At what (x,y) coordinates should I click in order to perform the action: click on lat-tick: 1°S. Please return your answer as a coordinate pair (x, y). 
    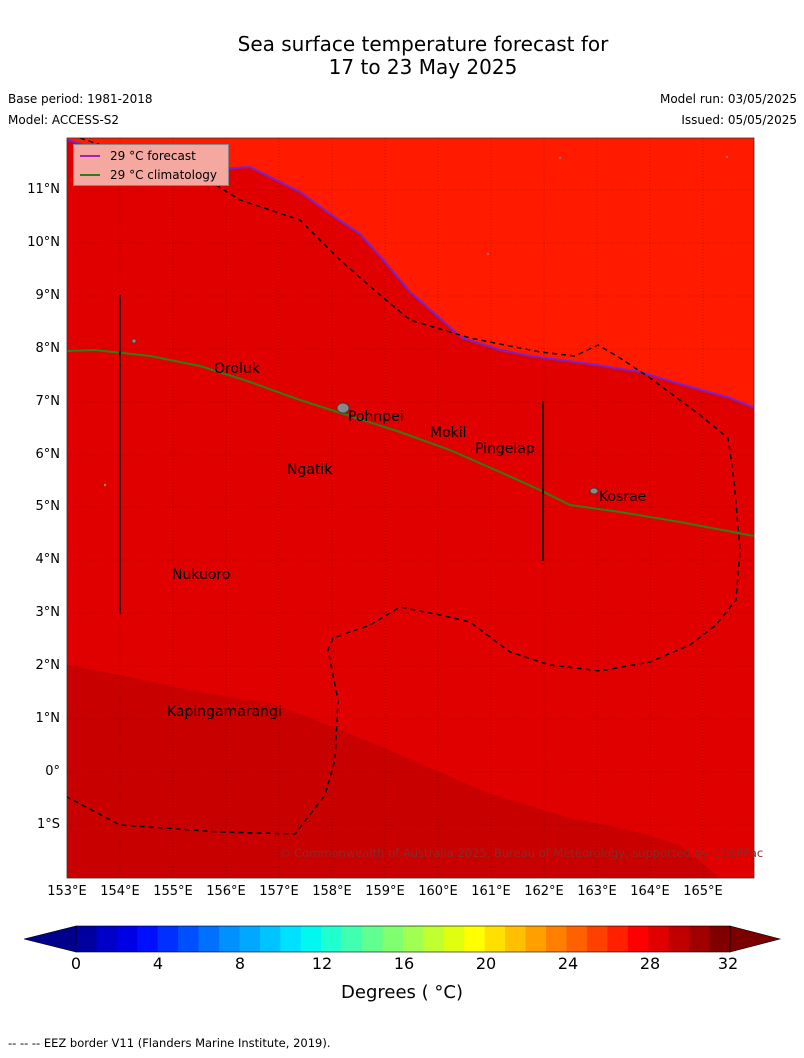
    Looking at the image, I should click on (48, 824).